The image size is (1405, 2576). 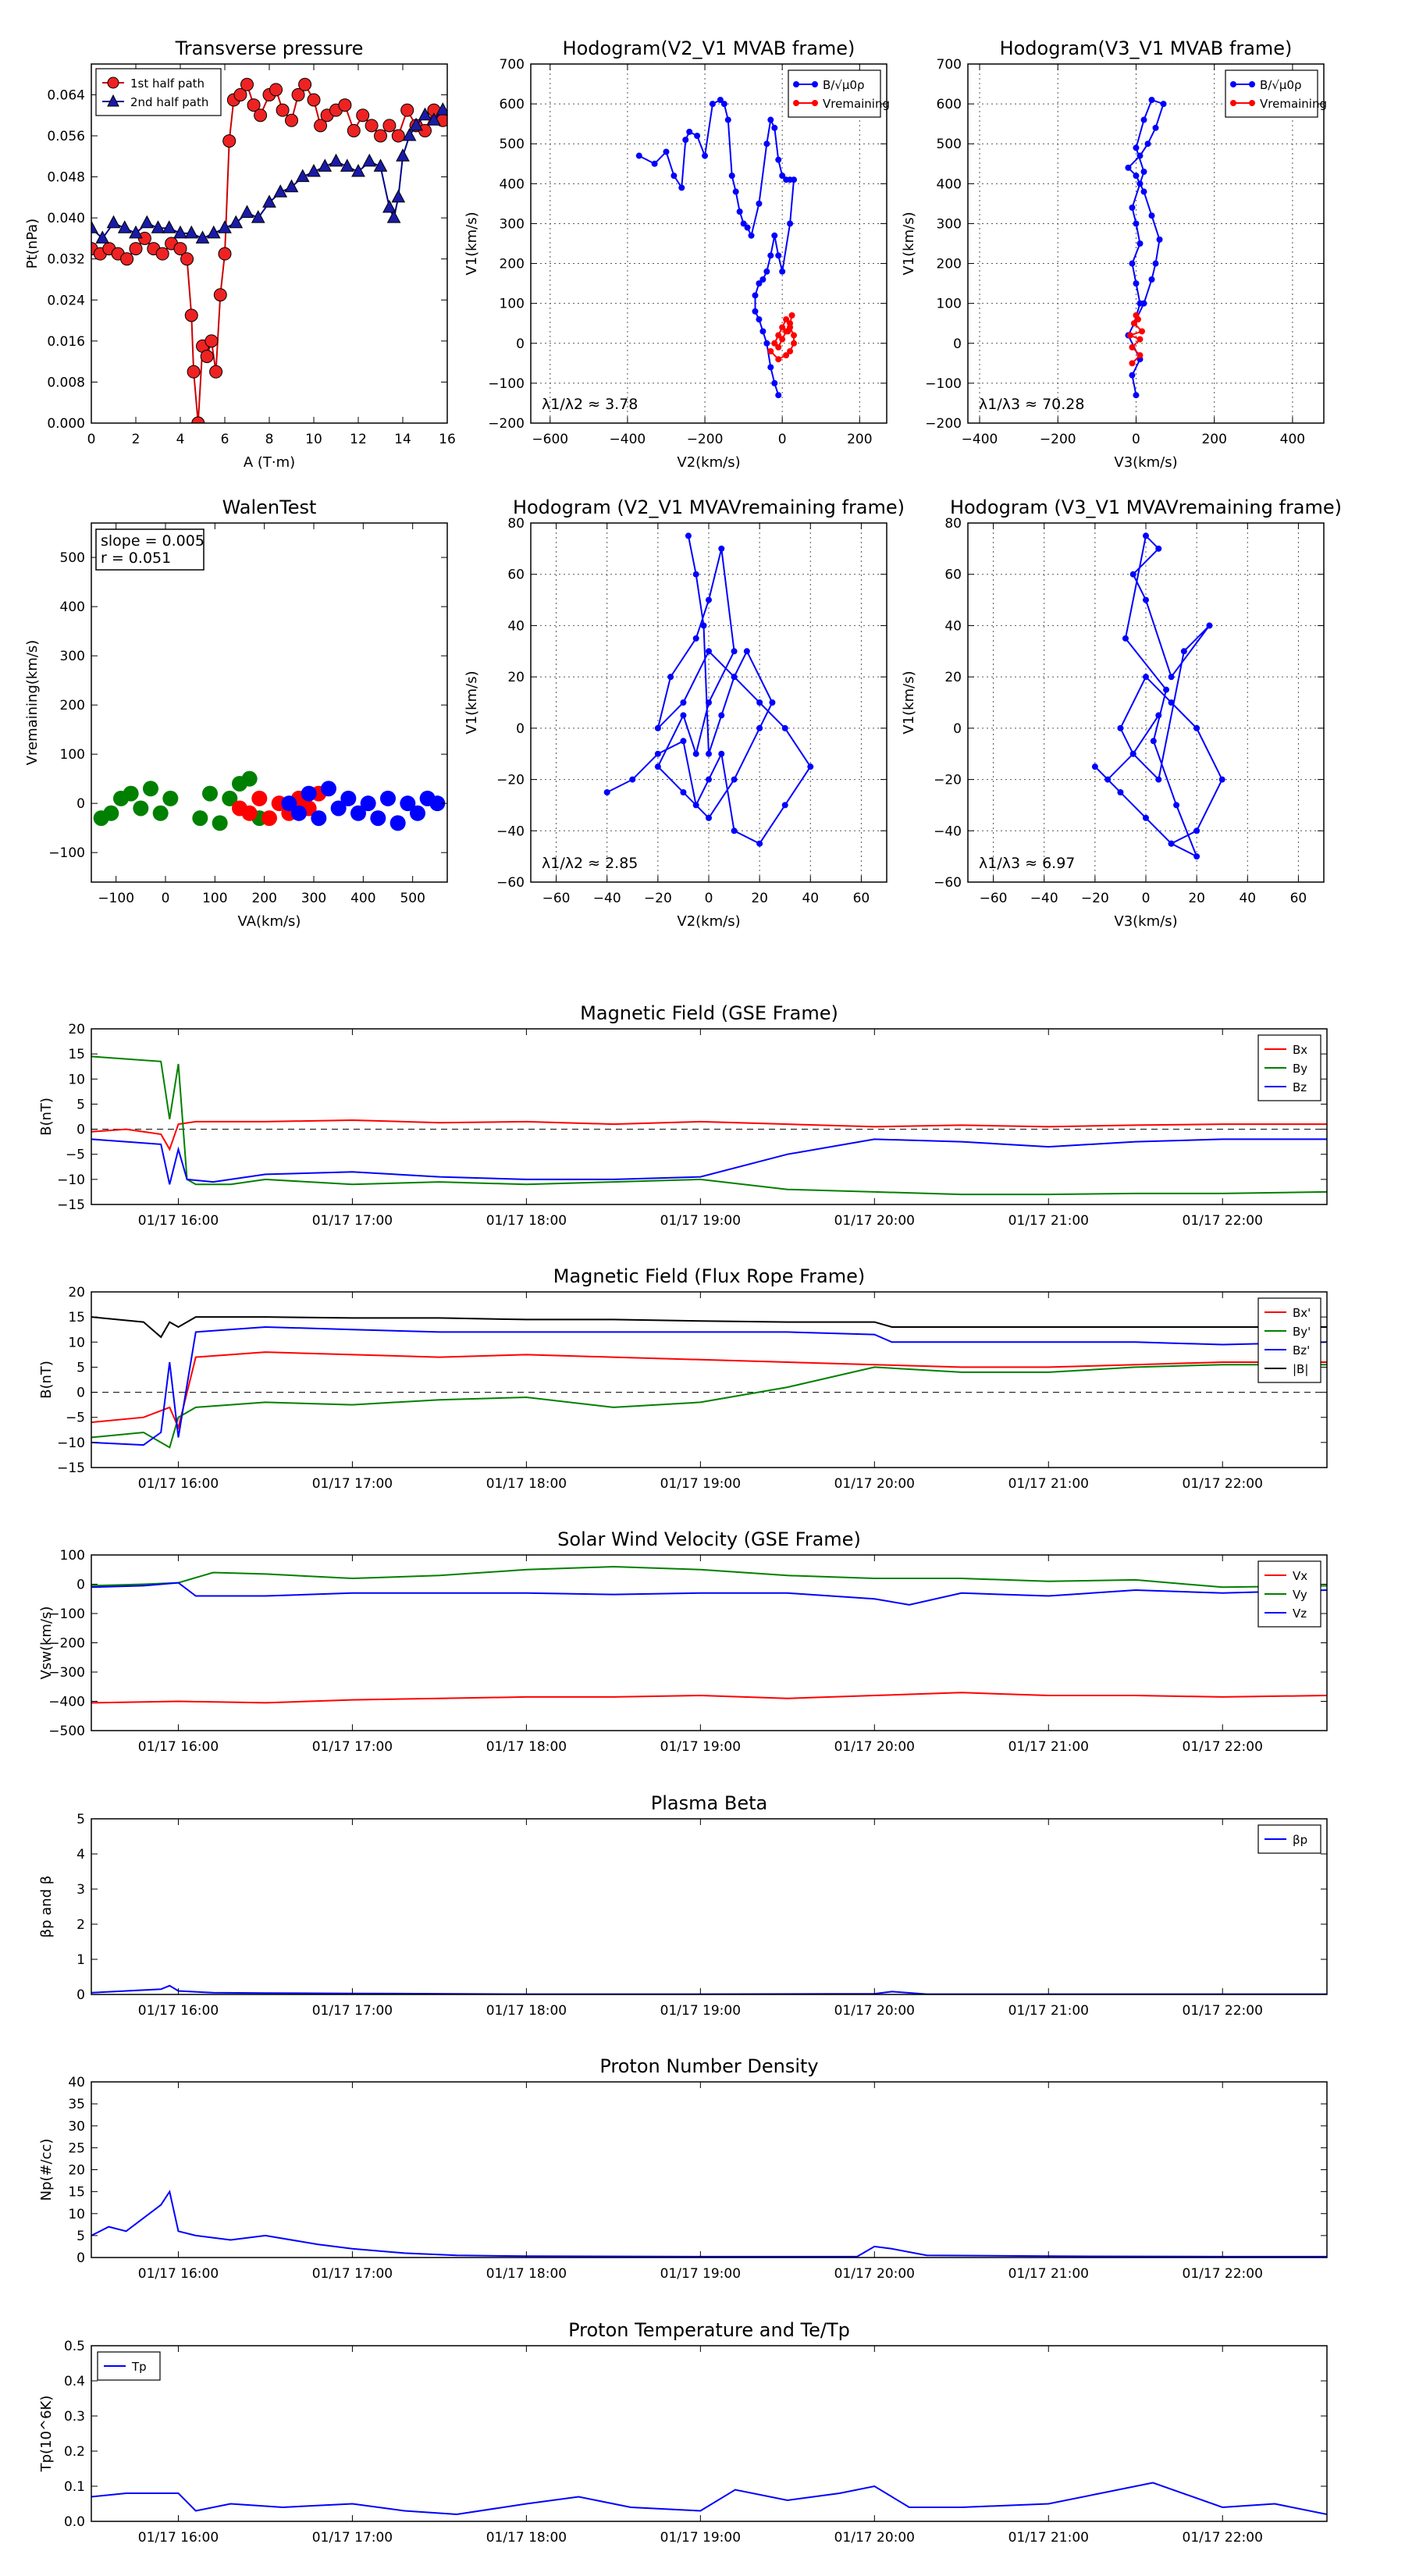 I want to click on legend: B/√μ0ρ Vremaining, so click(x=839, y=93).